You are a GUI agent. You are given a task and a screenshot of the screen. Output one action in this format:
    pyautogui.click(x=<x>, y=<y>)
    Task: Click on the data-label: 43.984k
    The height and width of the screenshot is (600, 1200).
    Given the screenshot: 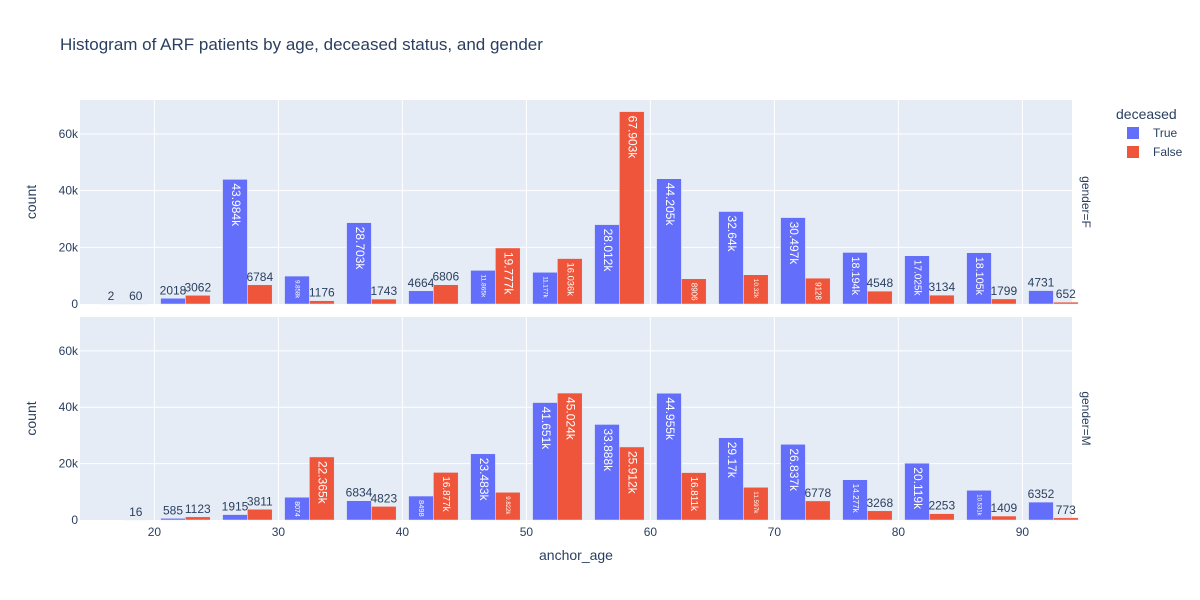 What is the action you would take?
    pyautogui.click(x=236, y=205)
    